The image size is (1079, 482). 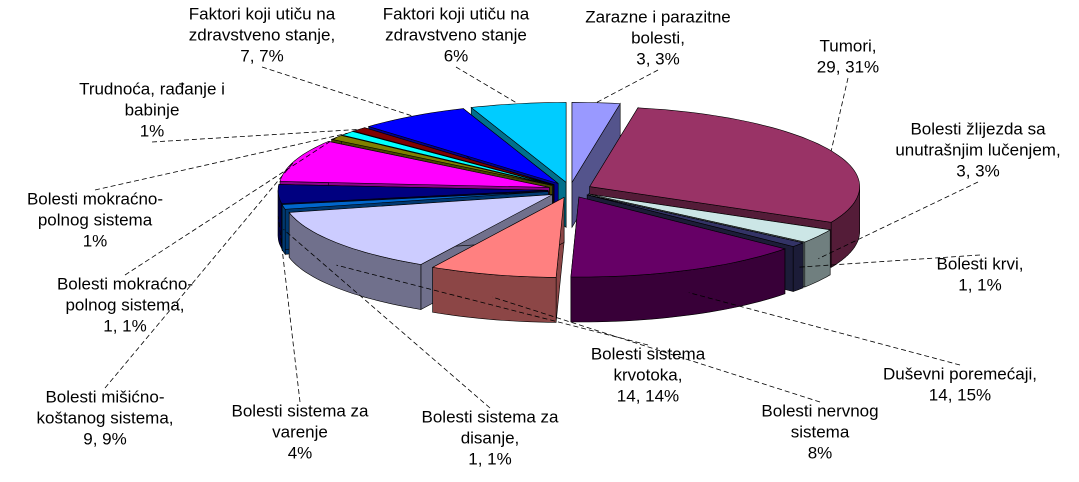 I want to click on data-label: Bolesti sistema krvotoka, 14, 14%, so click(x=521, y=334).